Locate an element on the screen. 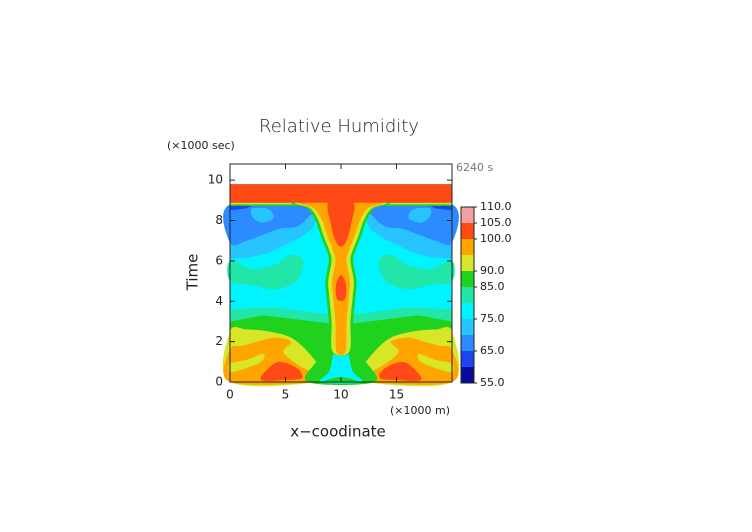  x-tick-label: 10 is located at coordinates (340, 395).